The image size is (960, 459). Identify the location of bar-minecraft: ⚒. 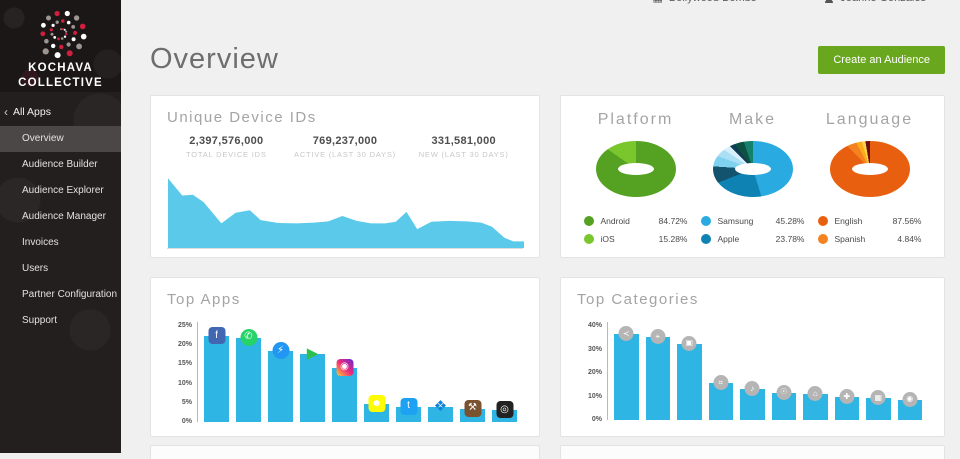
(472, 410).